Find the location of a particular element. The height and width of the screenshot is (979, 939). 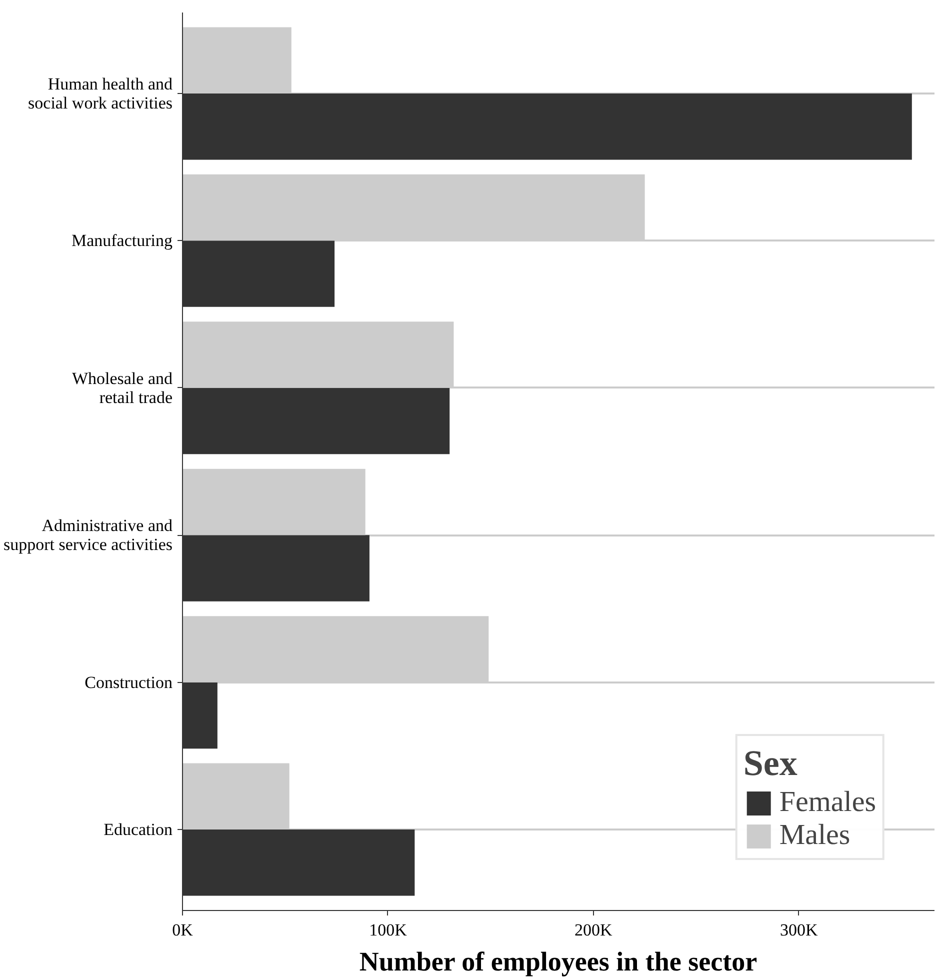

legend-title: Sex is located at coordinates (770, 763).